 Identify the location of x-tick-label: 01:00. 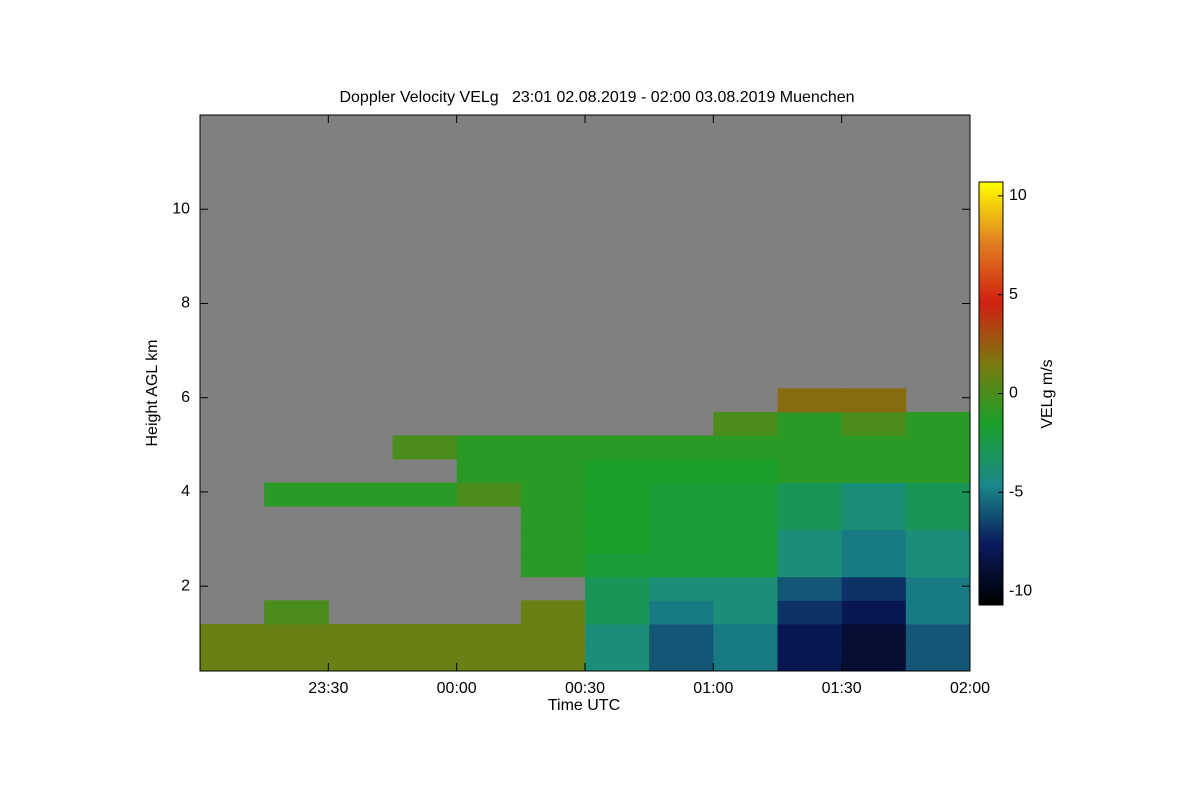
(713, 688).